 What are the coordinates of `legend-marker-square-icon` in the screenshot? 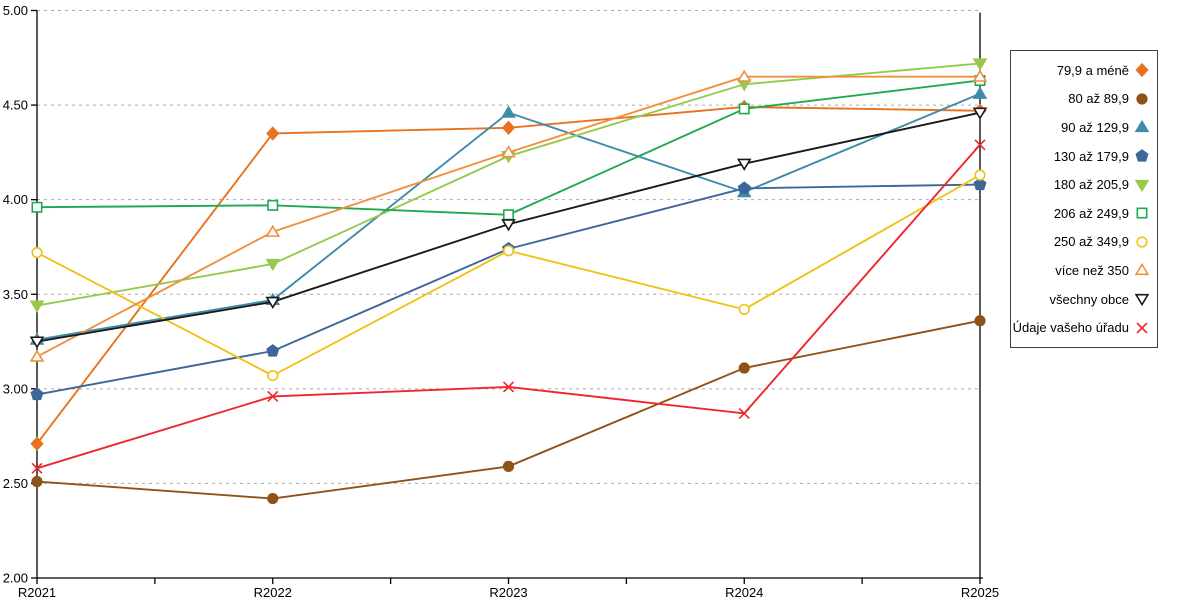 It's located at (1142, 213).